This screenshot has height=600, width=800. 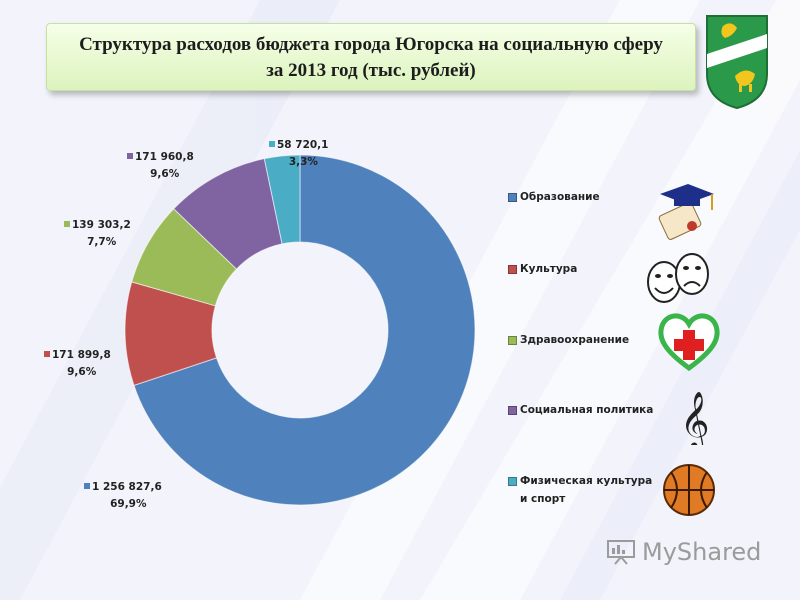 What do you see at coordinates (47, 354) in the screenshot?
I see `data-label-swatch-culture` at bounding box center [47, 354].